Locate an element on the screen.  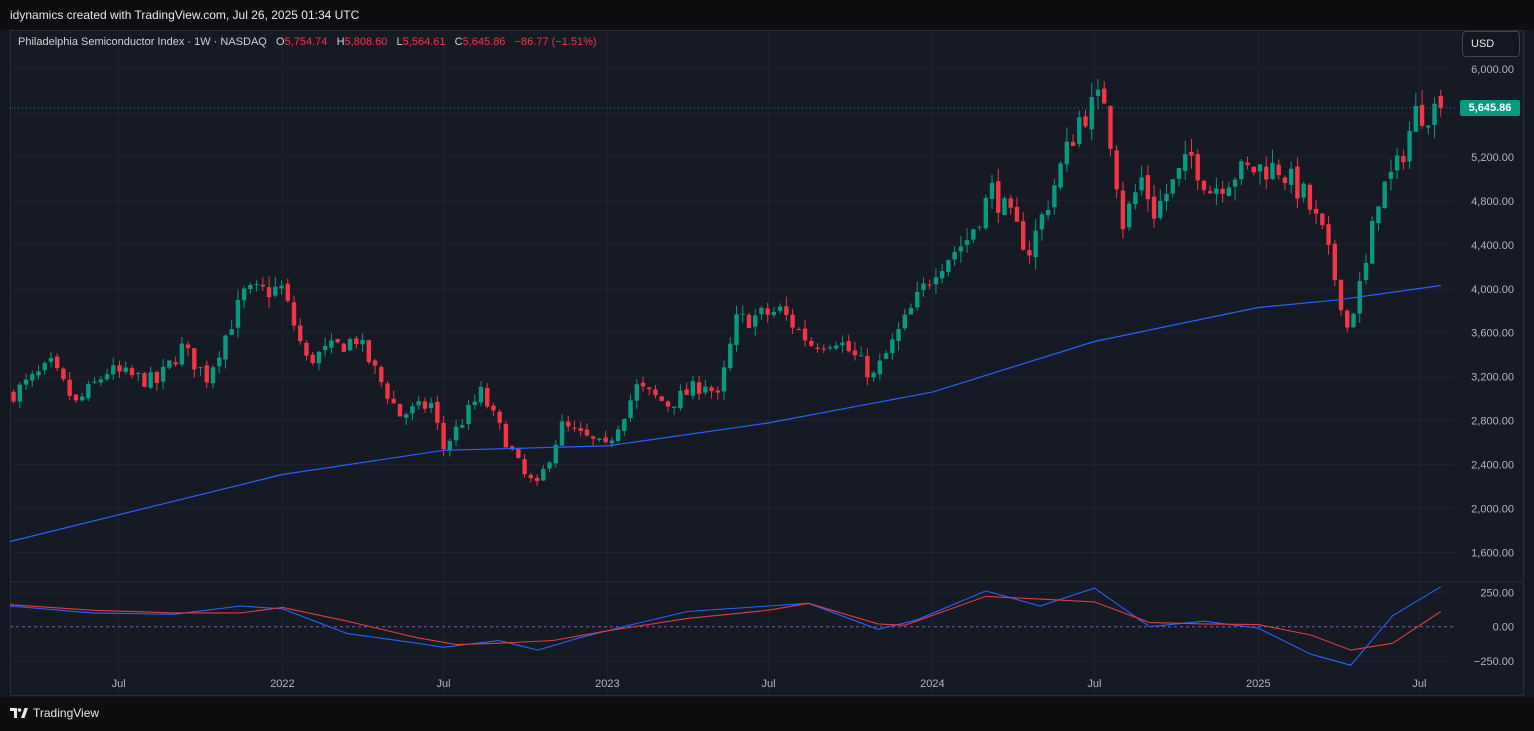
y-tick-label: 4,800.00 is located at coordinates (1492, 202).